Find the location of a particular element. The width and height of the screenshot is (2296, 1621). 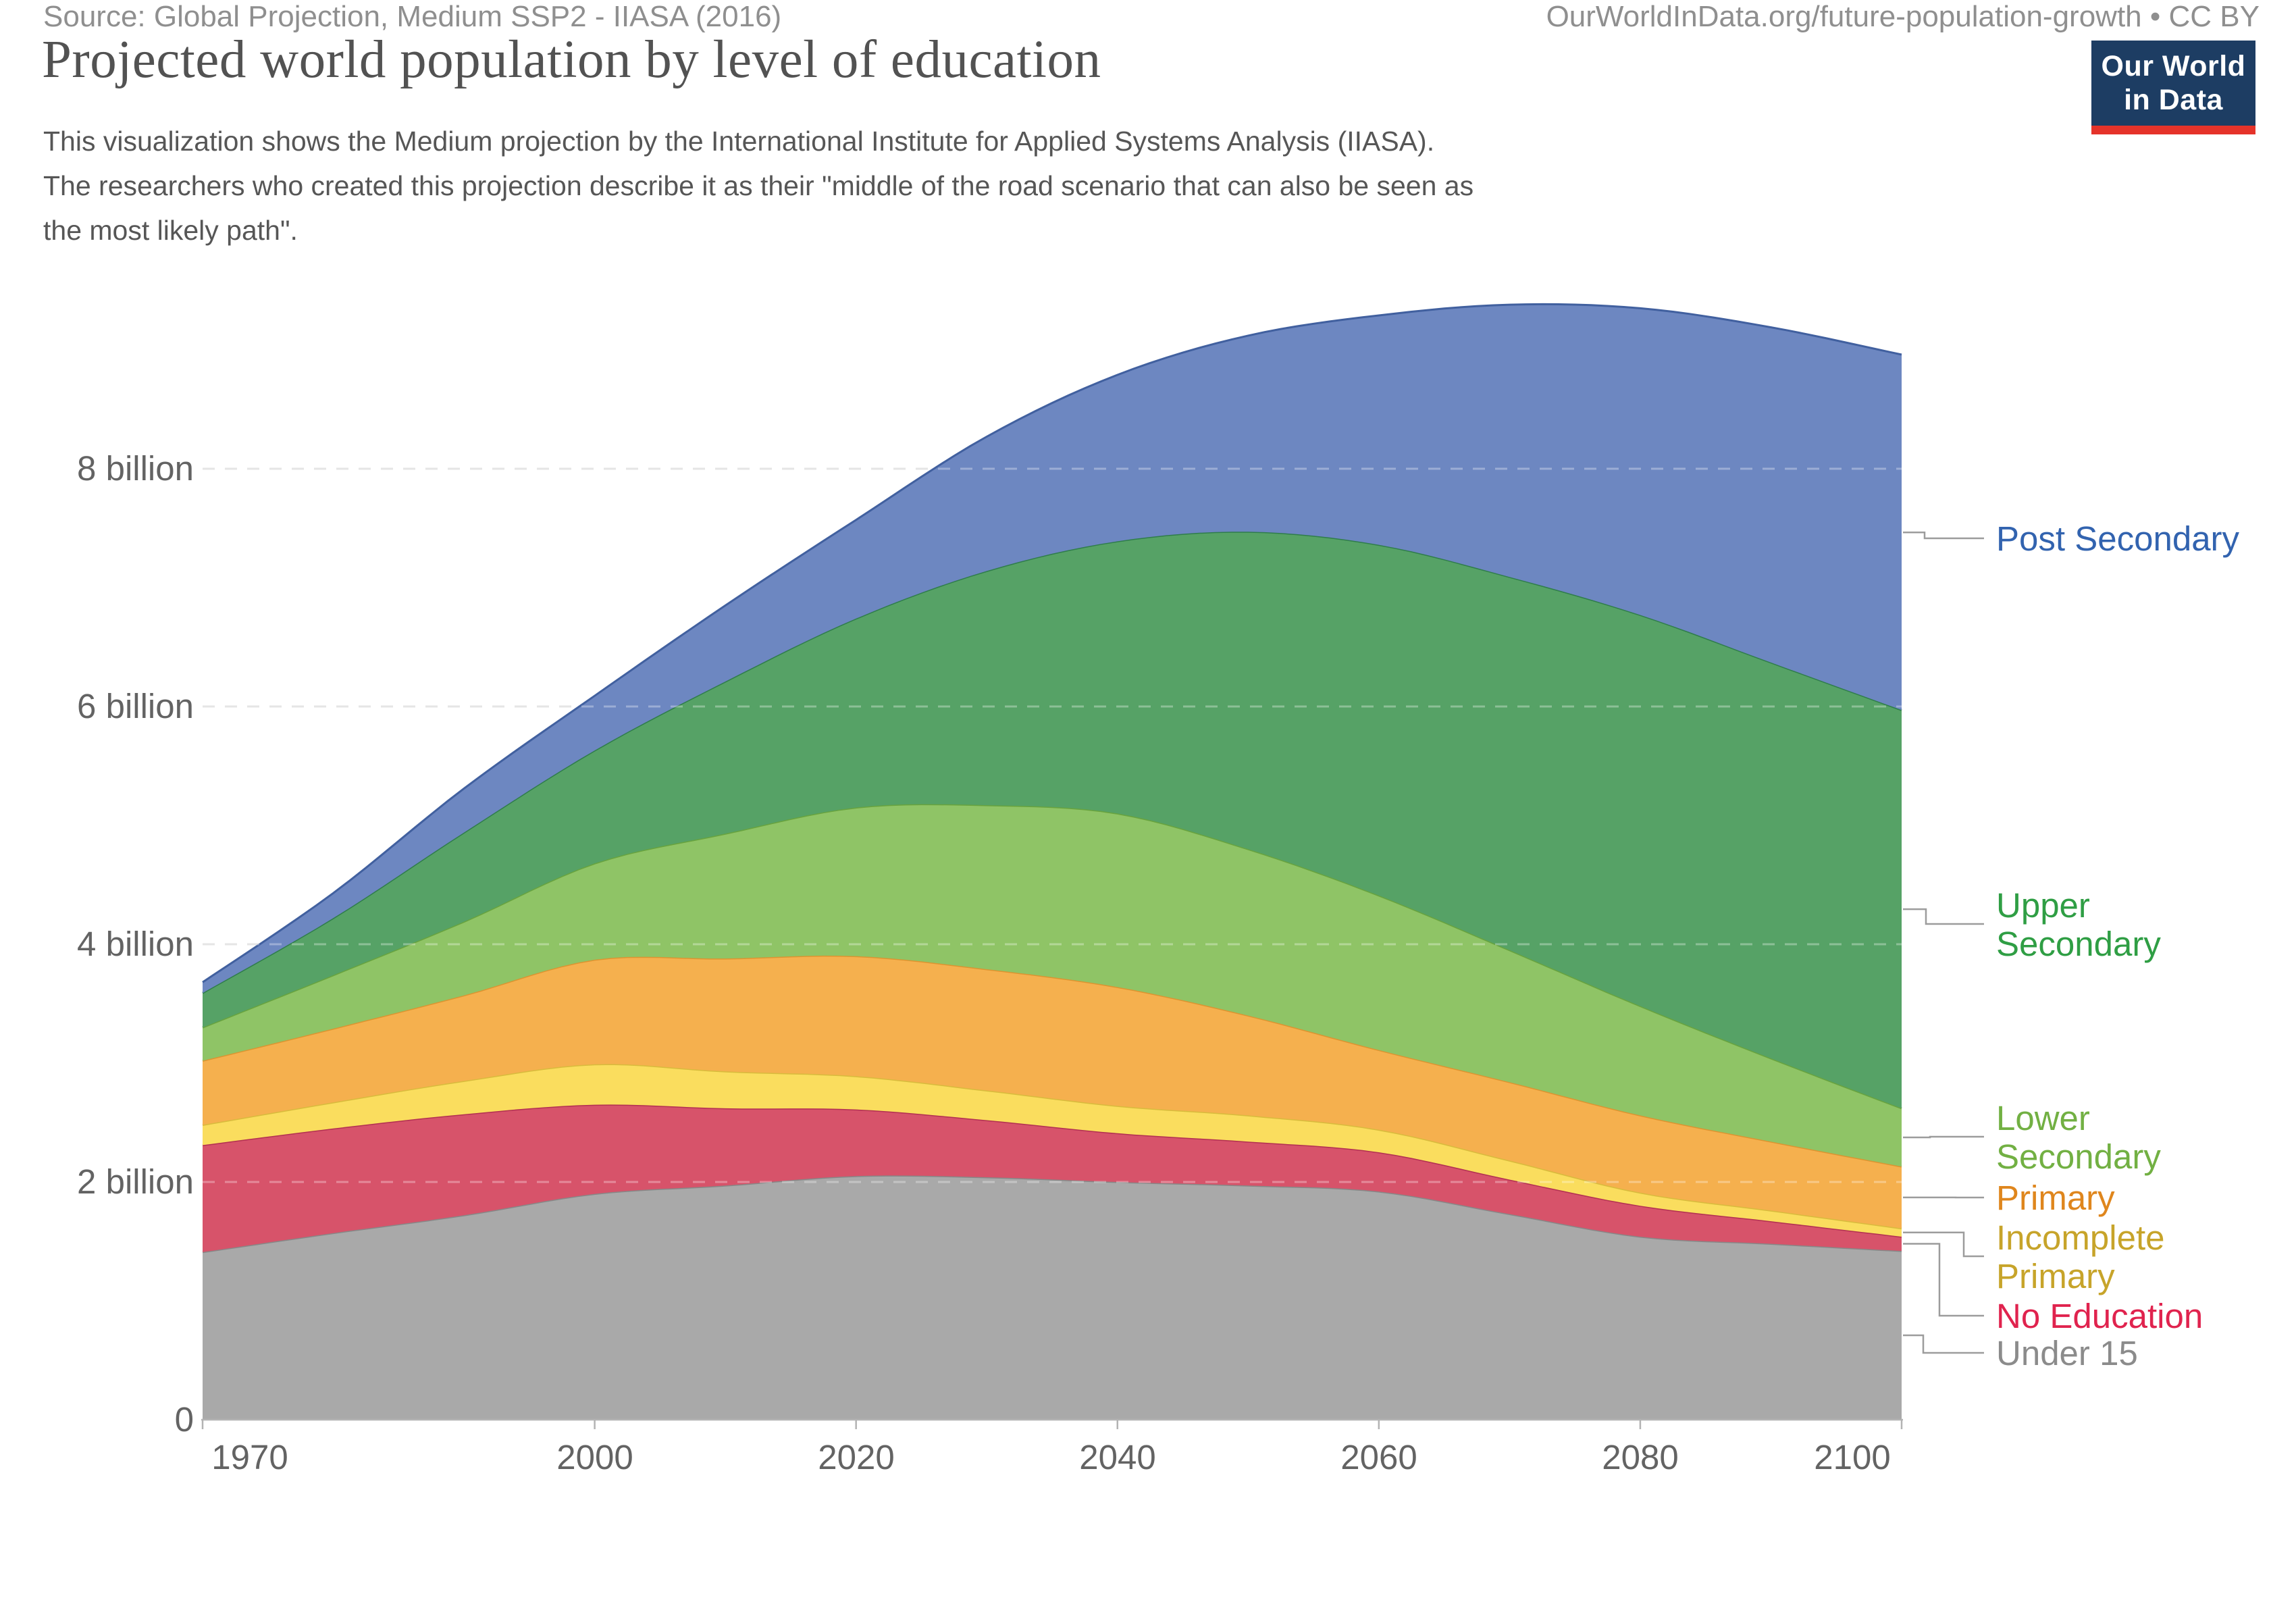

x-axis-label-2020: 2020 is located at coordinates (856, 1457).